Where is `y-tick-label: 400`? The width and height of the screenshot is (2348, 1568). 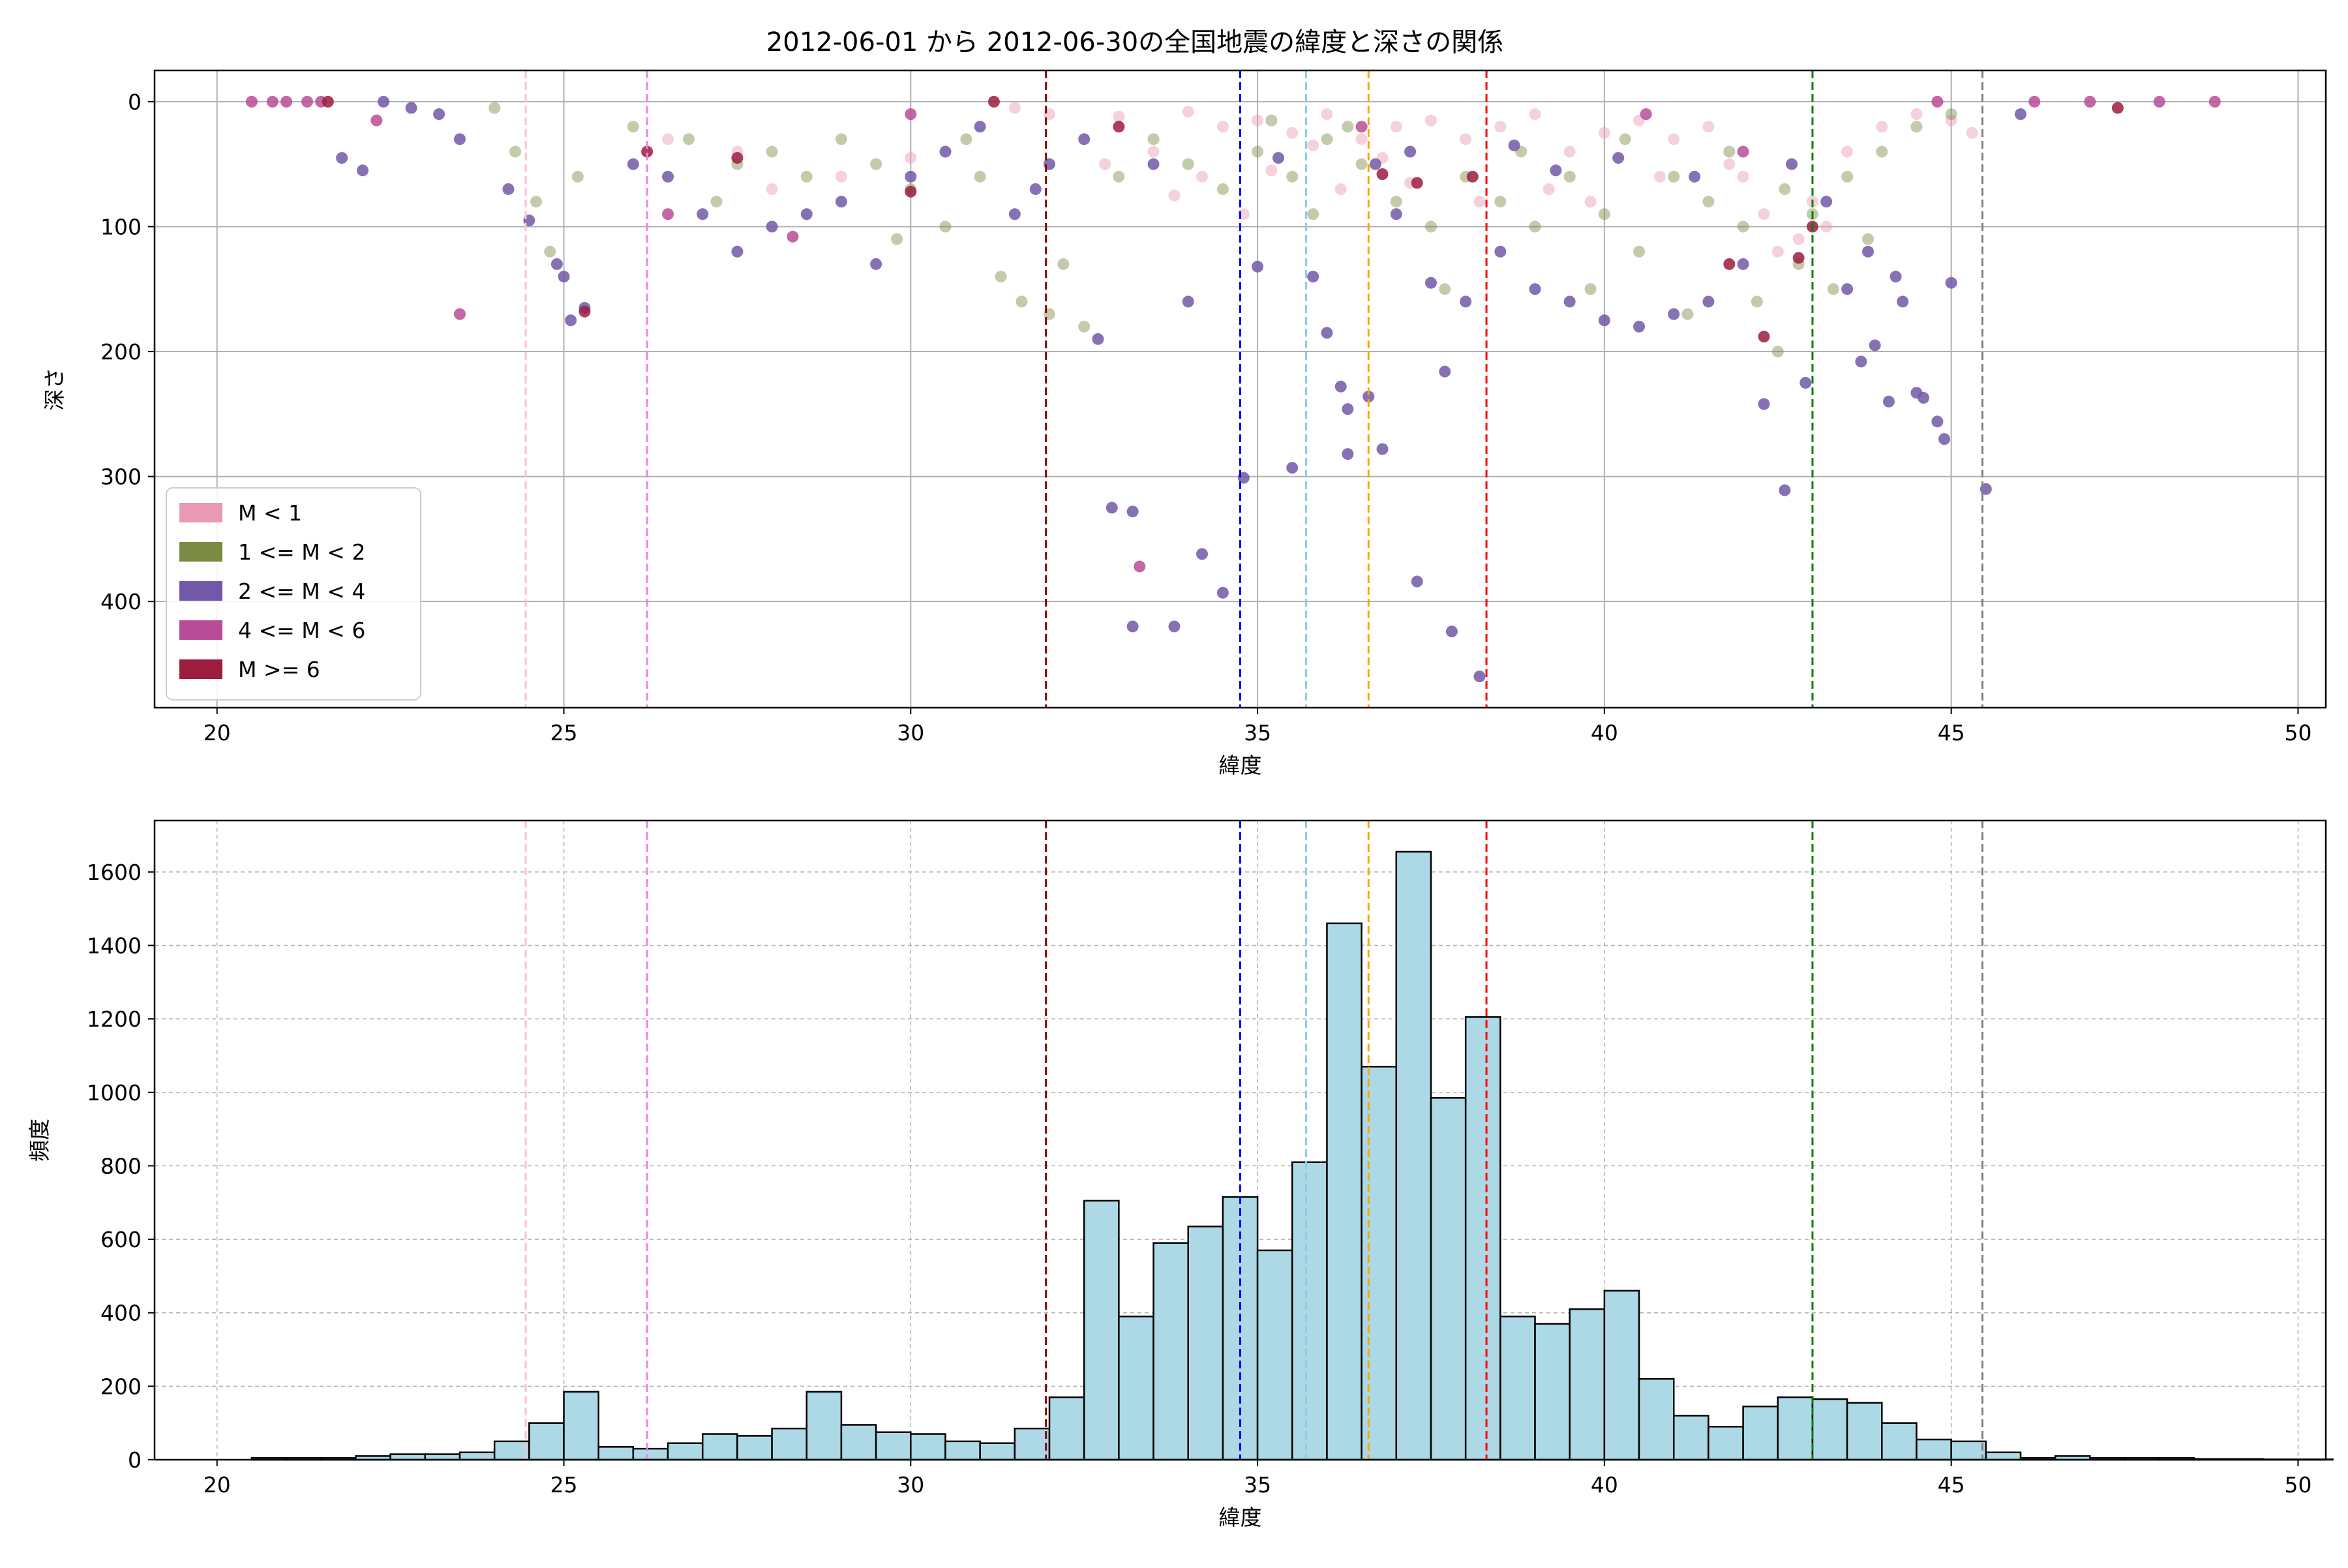 y-tick-label: 400 is located at coordinates (121, 1313).